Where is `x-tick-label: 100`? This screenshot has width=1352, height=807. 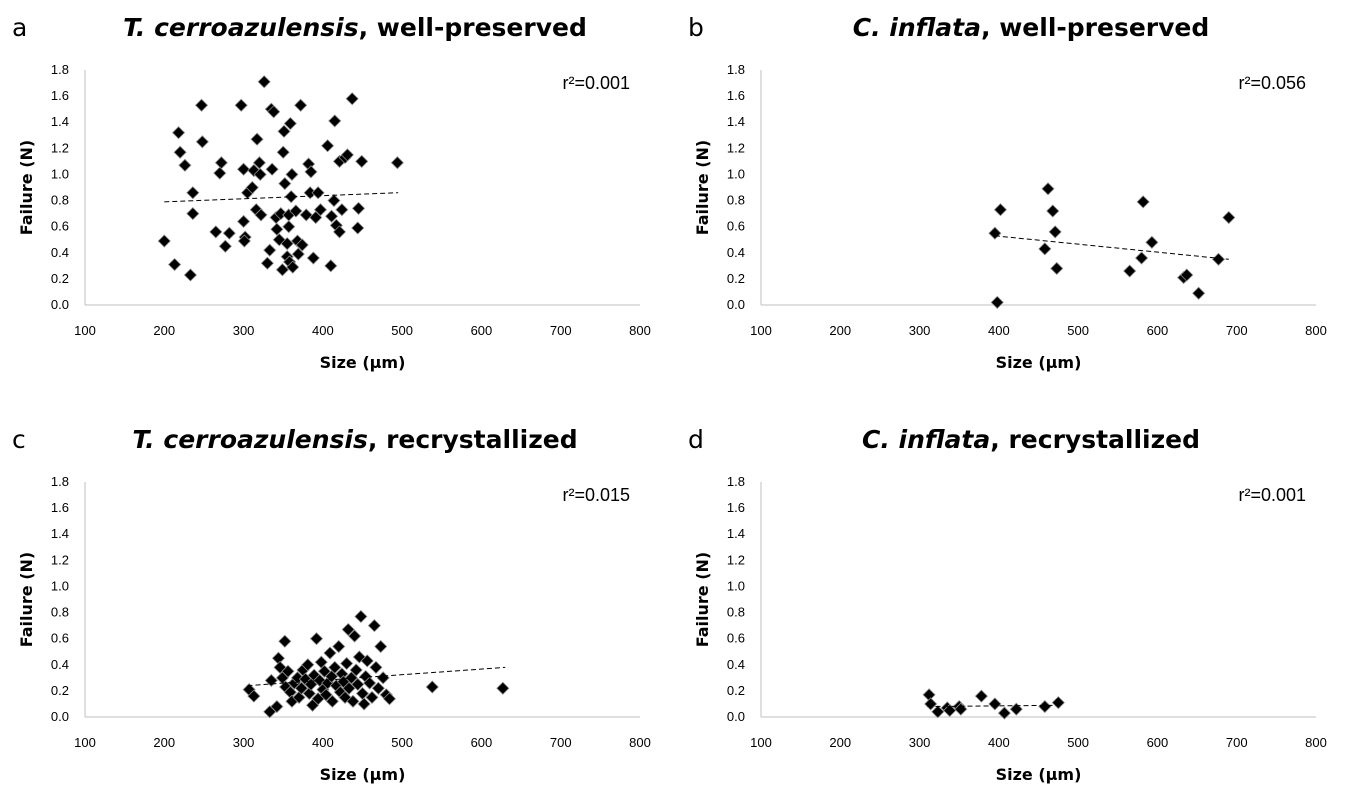 x-tick-label: 100 is located at coordinates (761, 742).